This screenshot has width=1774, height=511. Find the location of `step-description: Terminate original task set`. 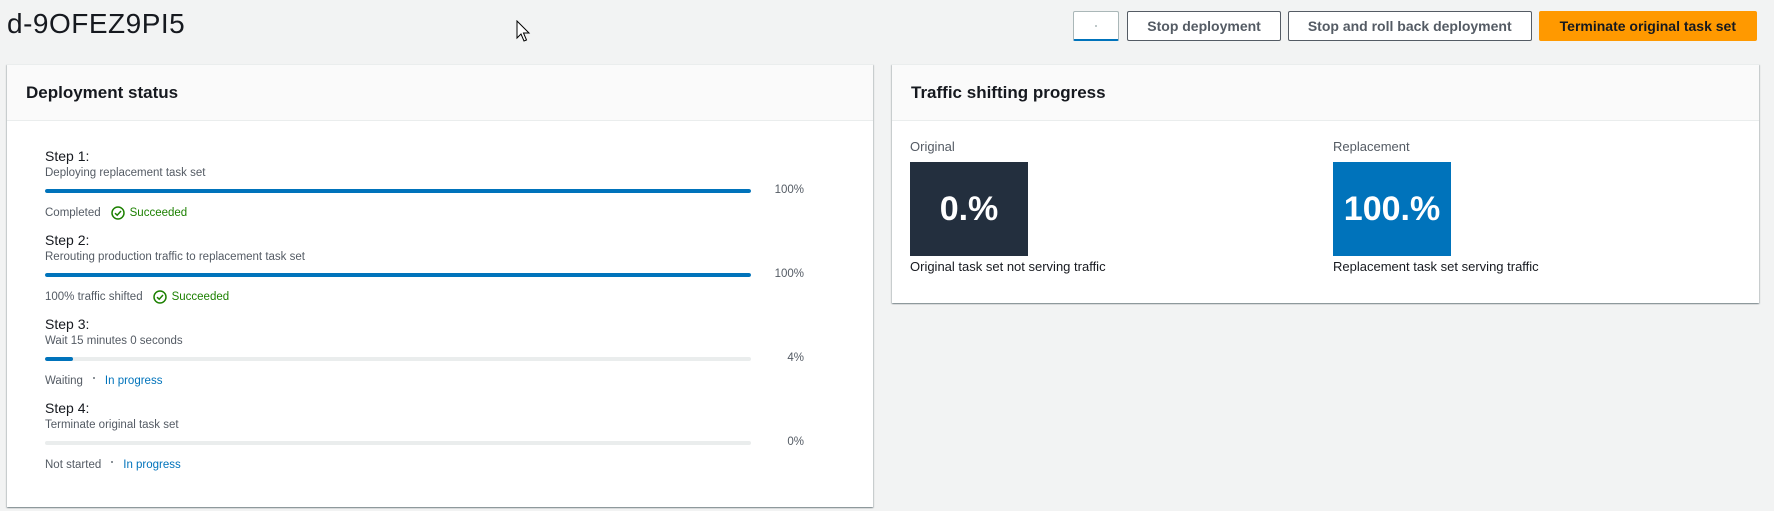

step-description: Terminate original task set is located at coordinates (112, 425).